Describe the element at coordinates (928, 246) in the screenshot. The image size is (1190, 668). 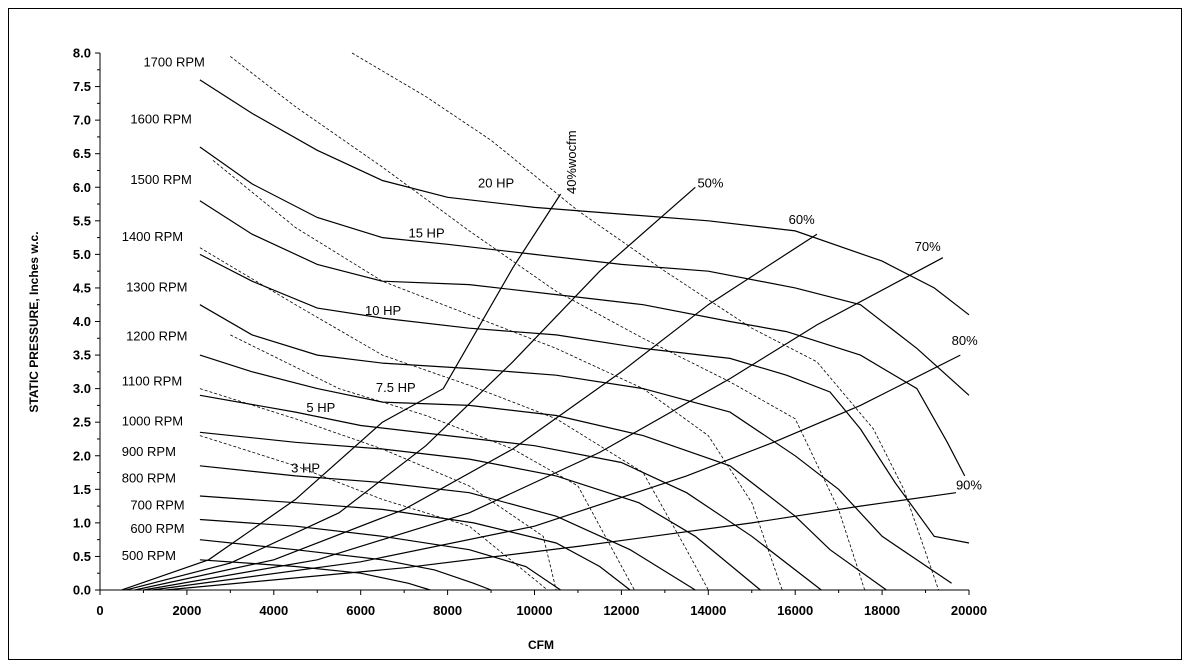
I see `efficiency-label: 70%` at that location.